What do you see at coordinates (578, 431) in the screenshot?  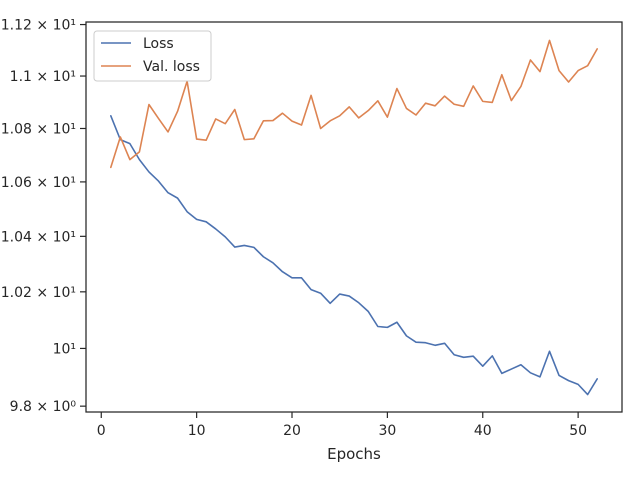 I see `x-tick-label: 50` at bounding box center [578, 431].